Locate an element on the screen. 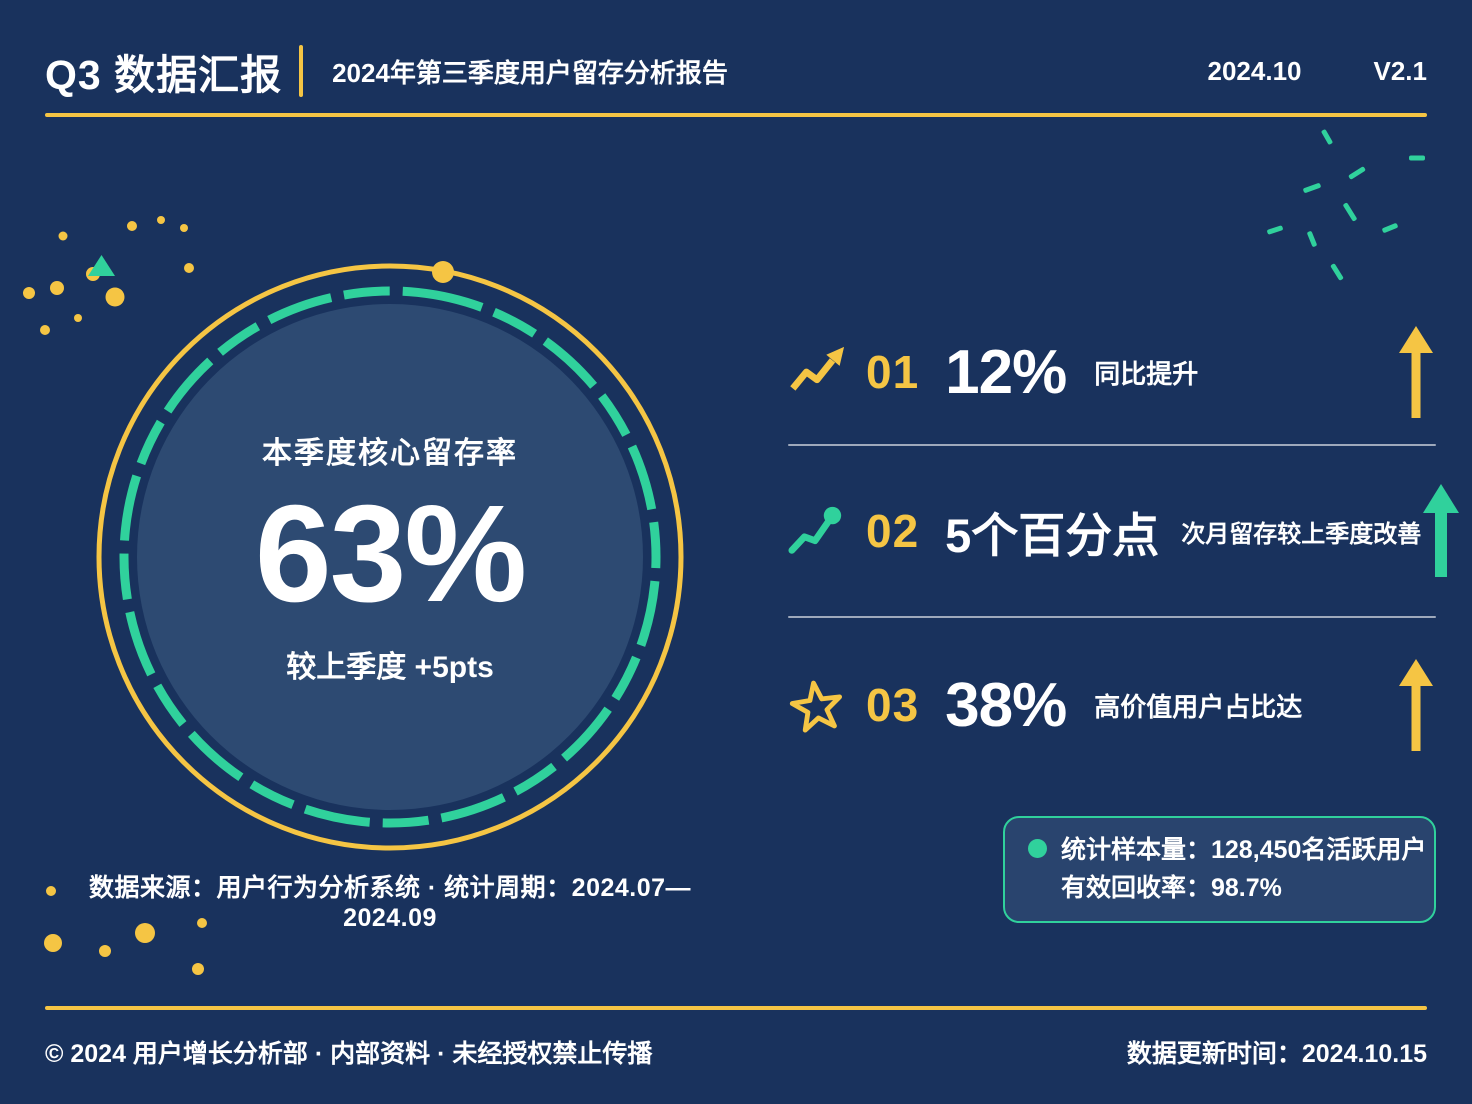  stat-label: 同比提升 is located at coordinates (1146, 373).